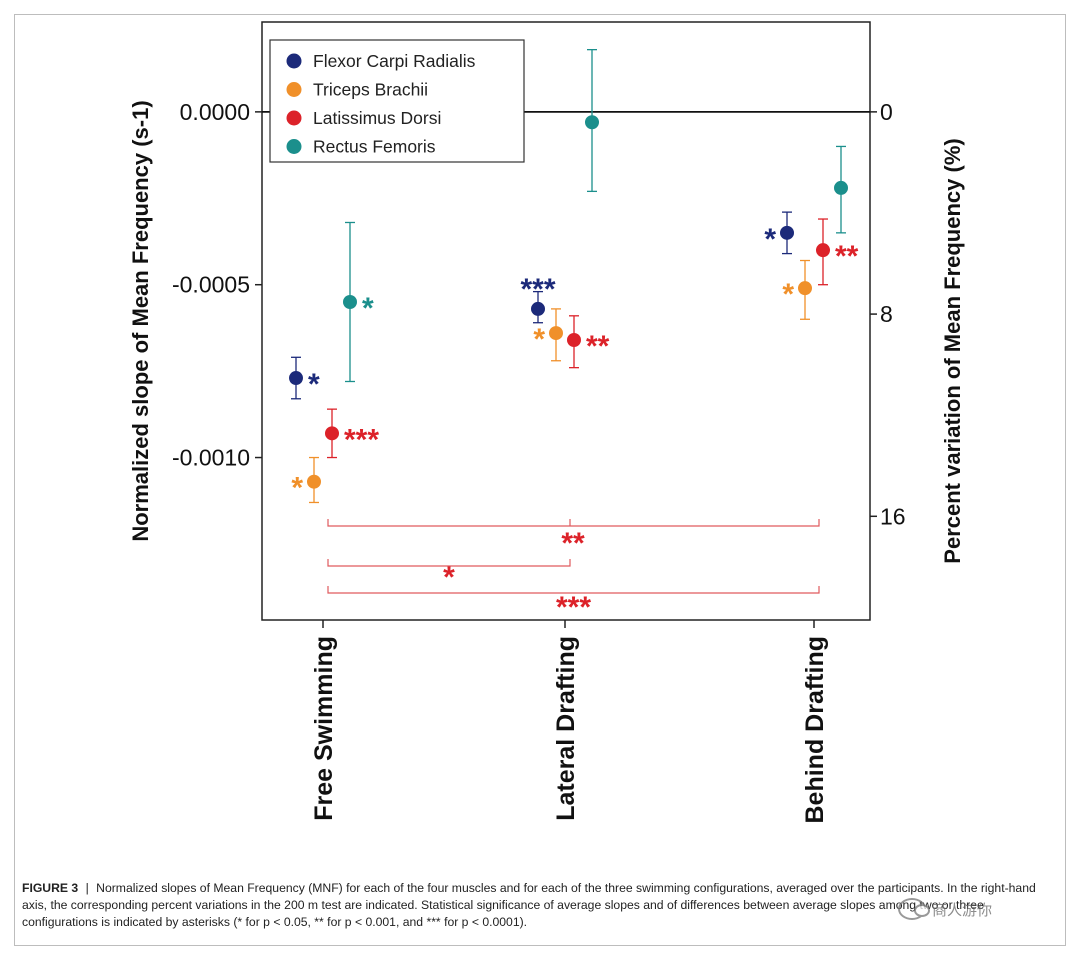 The width and height of the screenshot is (1080, 959). Describe the element at coordinates (140, 320) in the screenshot. I see `y-axis-label-left: Normalized slope of Mean Frequency (s-1)` at that location.